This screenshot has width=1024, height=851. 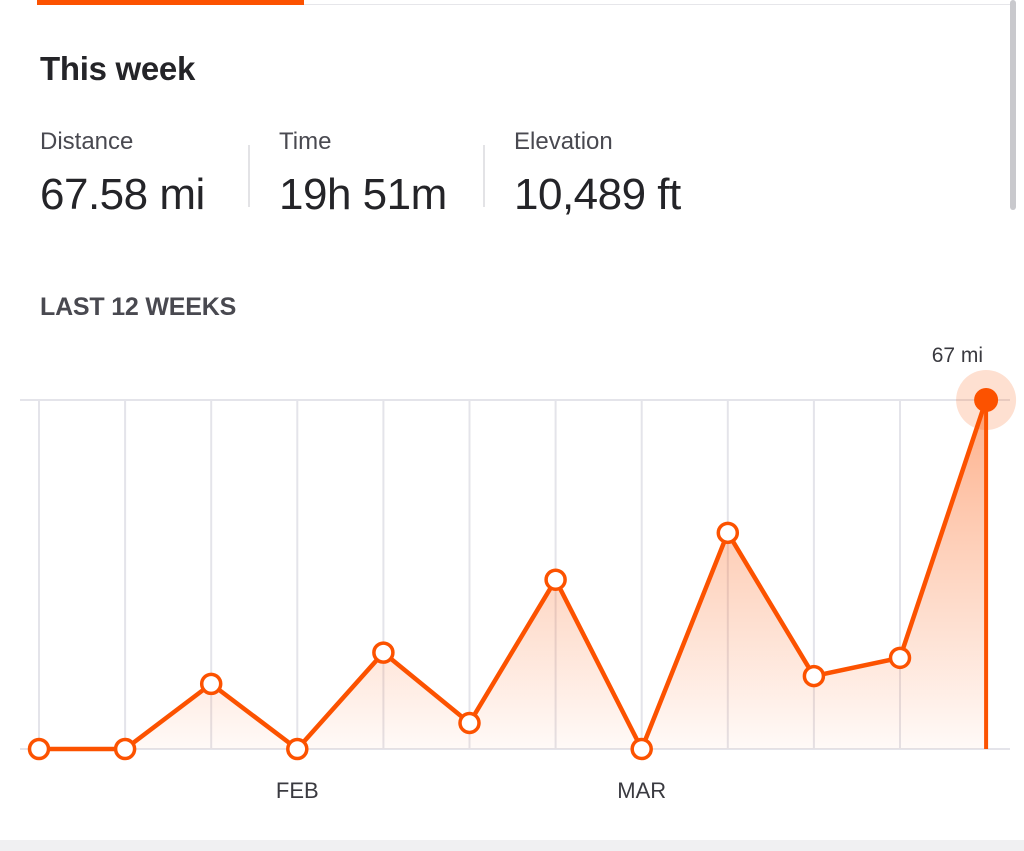 I want to click on stat-elevation-label: Elevation, so click(x=563, y=141).